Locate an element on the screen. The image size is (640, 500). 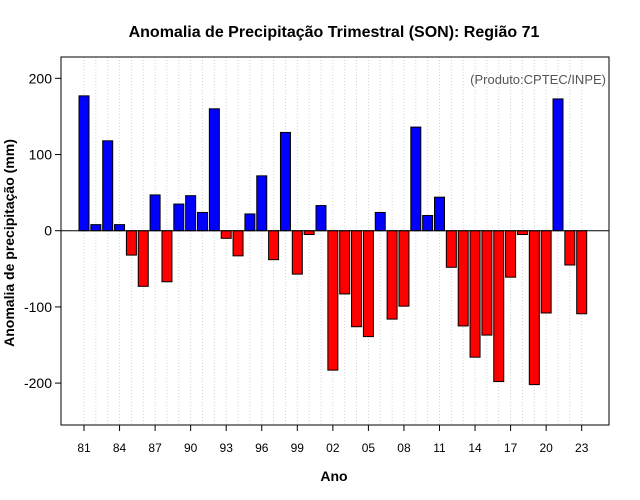
x-tick-label: 02 is located at coordinates (333, 448).